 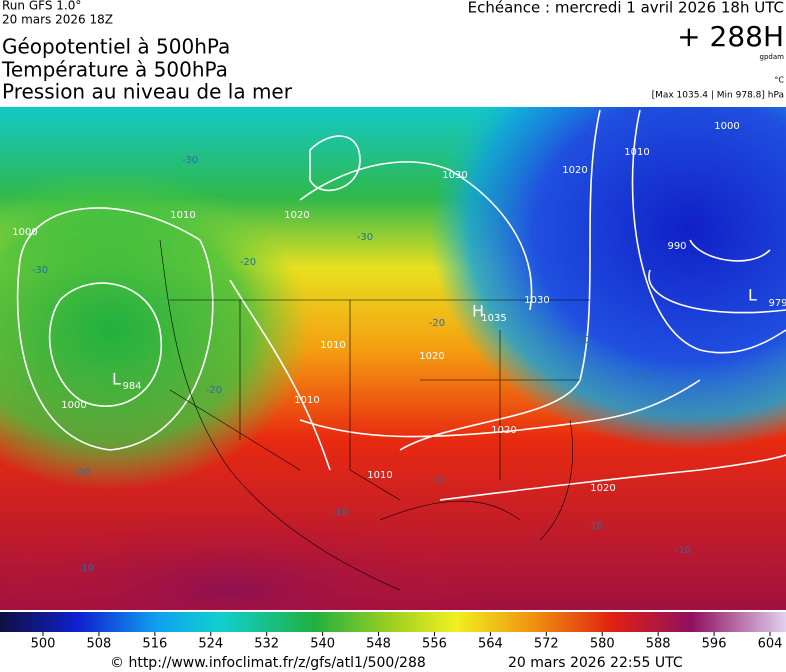 What do you see at coordinates (490, 644) in the screenshot?
I see `colorbar-label: 564` at bounding box center [490, 644].